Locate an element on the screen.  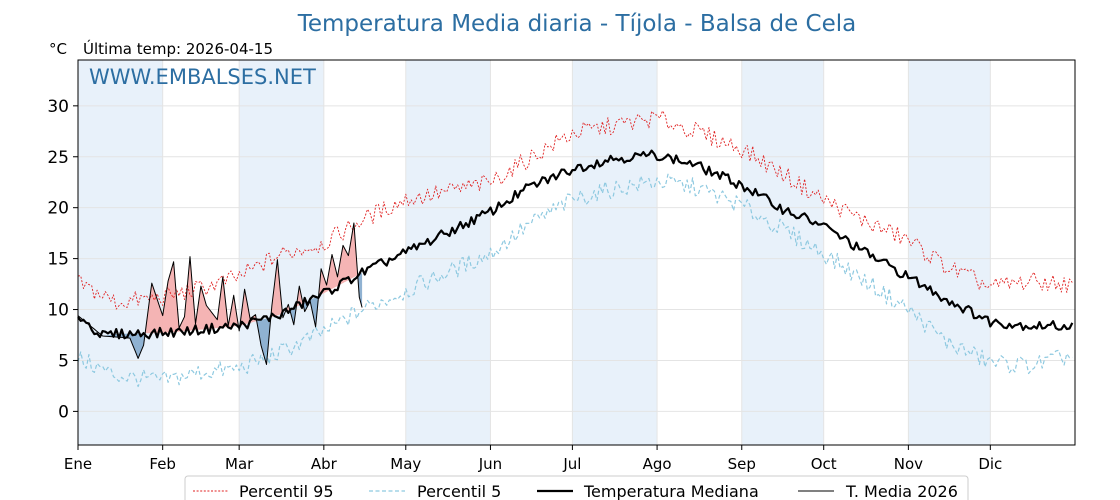
y-tick-label: 5 is located at coordinates (63, 361).